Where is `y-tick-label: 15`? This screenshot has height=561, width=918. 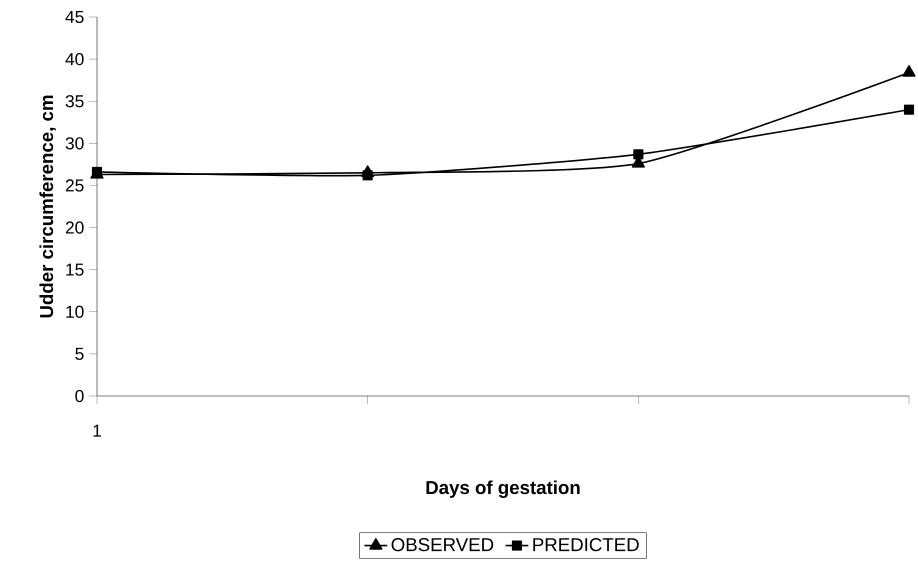
y-tick-label: 15 is located at coordinates (75, 270).